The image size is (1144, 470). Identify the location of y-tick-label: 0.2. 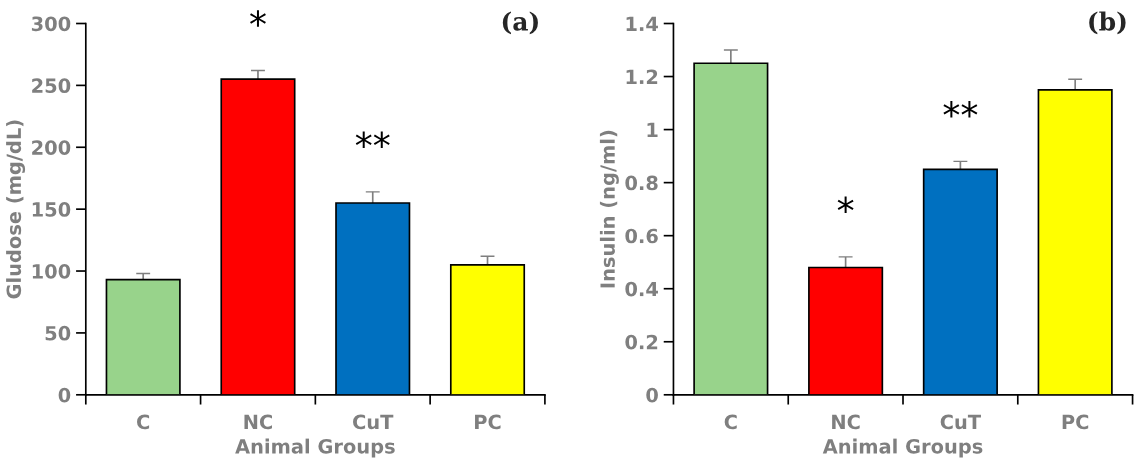
(641, 342).